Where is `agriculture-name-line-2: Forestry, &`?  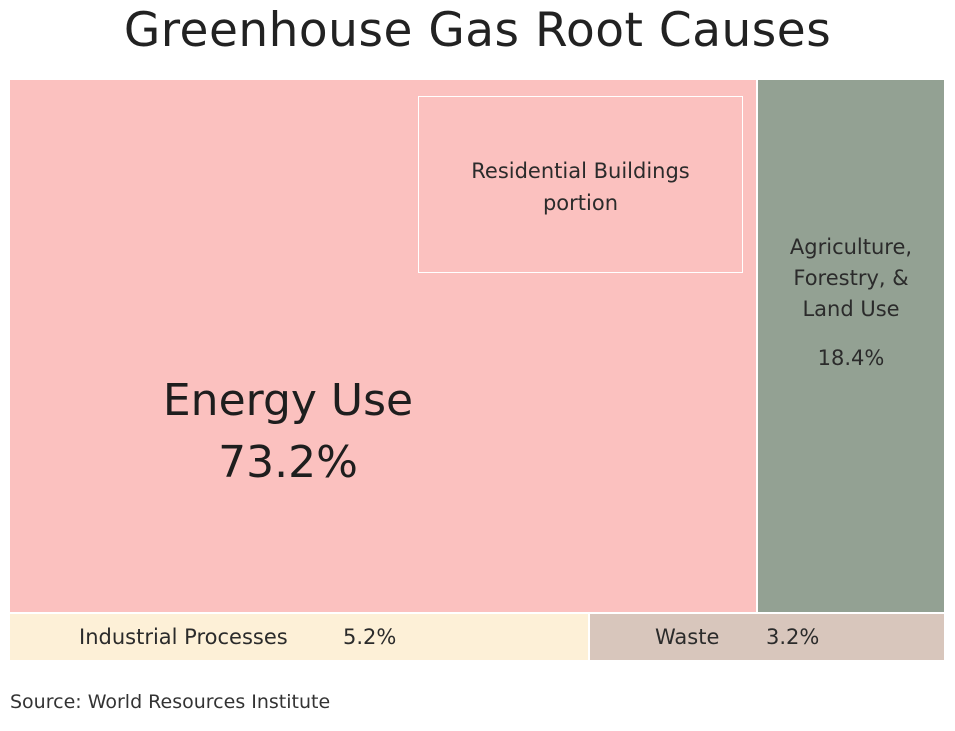
agriculture-name-line-2: Forestry, & is located at coordinates (851, 278).